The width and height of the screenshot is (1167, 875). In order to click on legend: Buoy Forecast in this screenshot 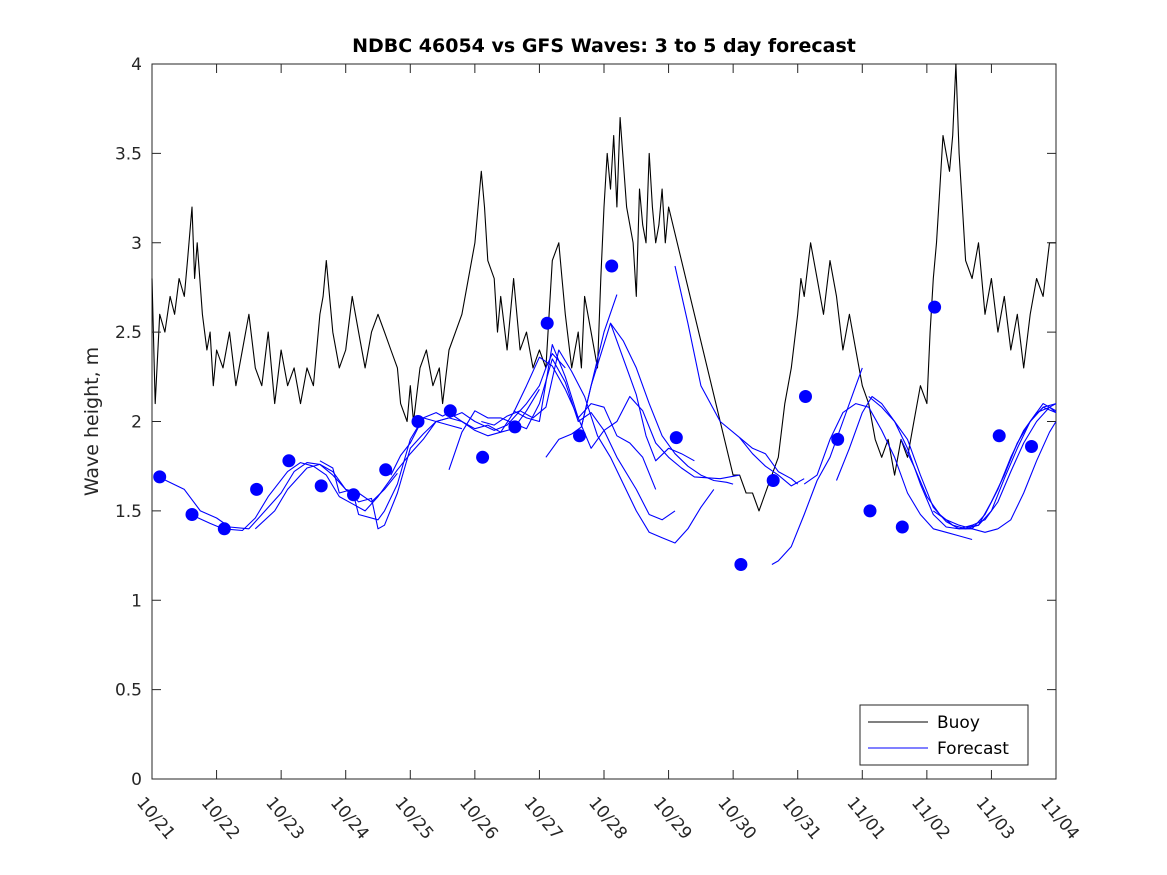, I will do `click(944, 735)`.